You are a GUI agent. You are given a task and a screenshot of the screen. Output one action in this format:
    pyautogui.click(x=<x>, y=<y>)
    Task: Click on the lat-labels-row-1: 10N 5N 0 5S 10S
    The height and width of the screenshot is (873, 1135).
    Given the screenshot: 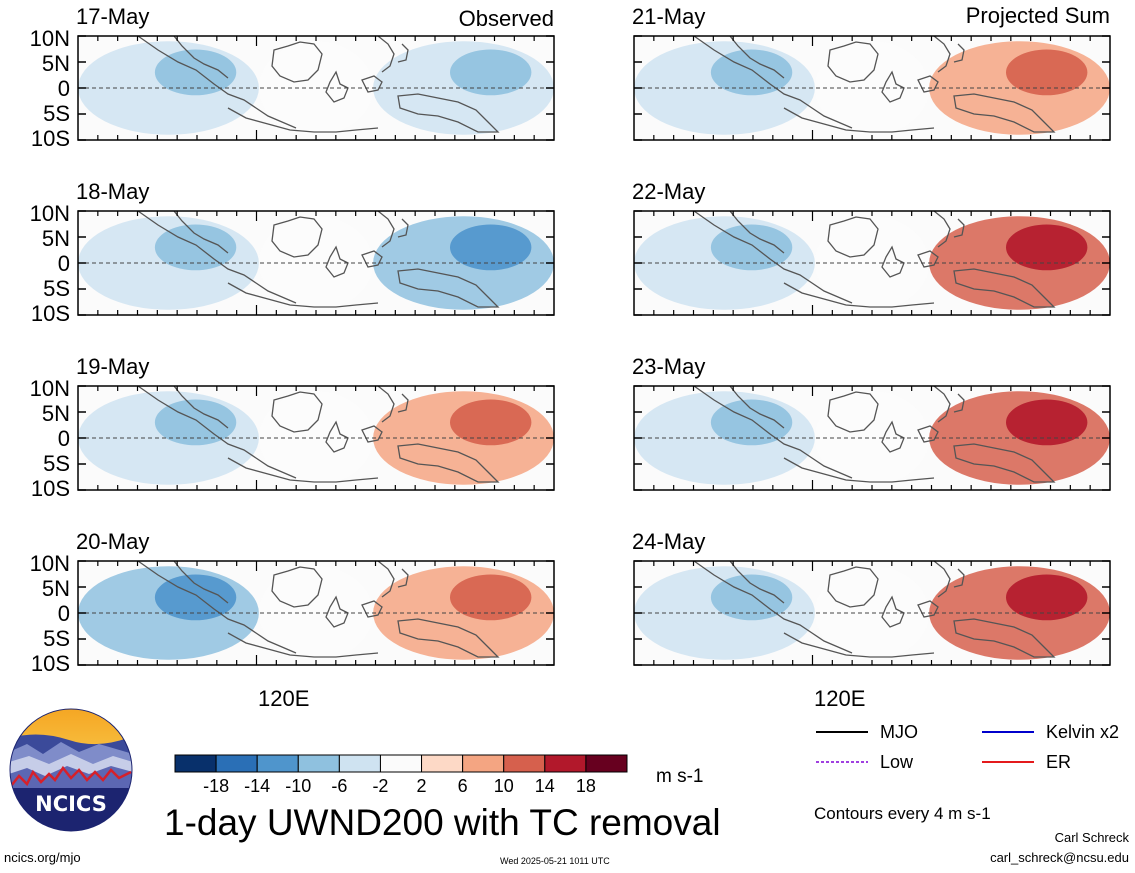 What is the action you would take?
    pyautogui.click(x=39, y=88)
    